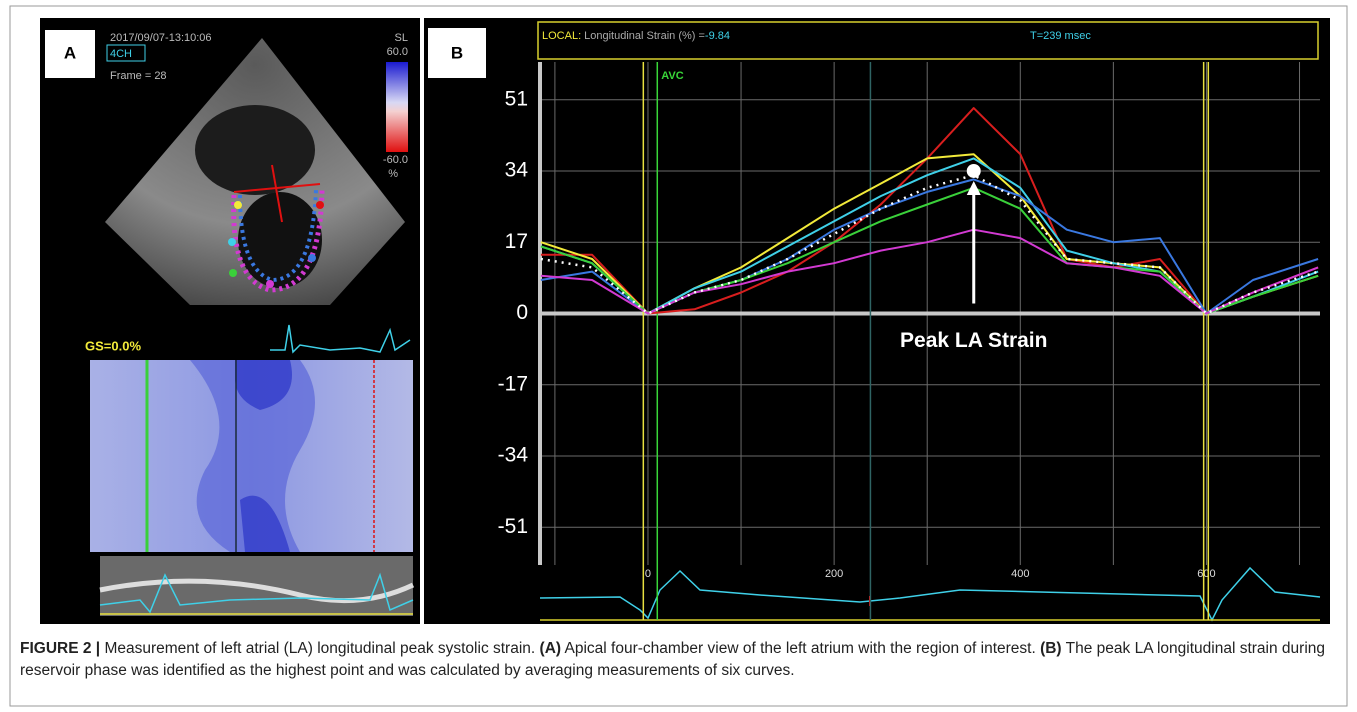 Image resolution: width=1357 pixels, height=712 pixels. I want to click on caption-a: (A), so click(550, 648).